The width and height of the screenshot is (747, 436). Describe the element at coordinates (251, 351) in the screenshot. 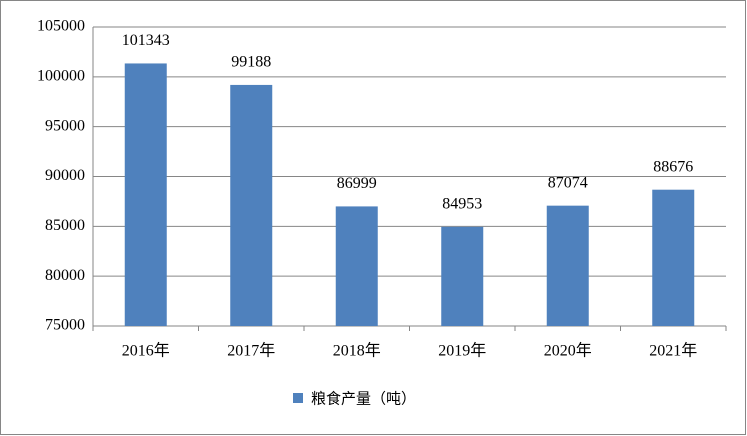

I see `x-tick-label: 2017年` at that location.